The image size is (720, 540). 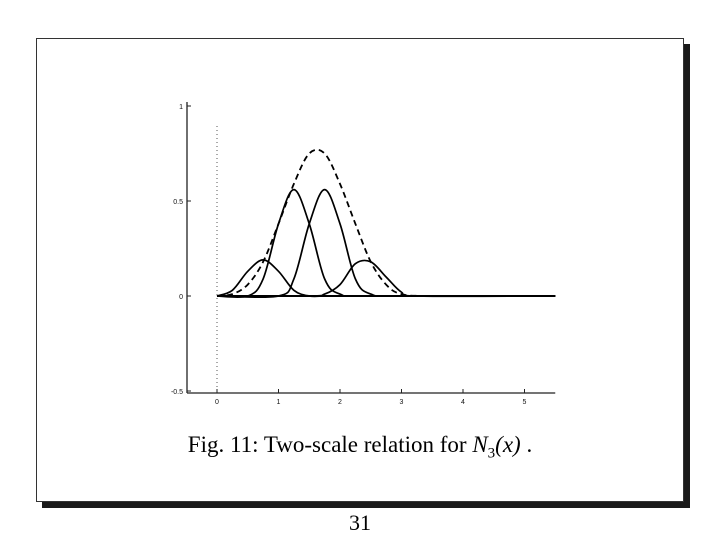 I want to click on figure-caption: Fig. 11: Two-scale relation for N3(x) ., so click(x=360, y=447).